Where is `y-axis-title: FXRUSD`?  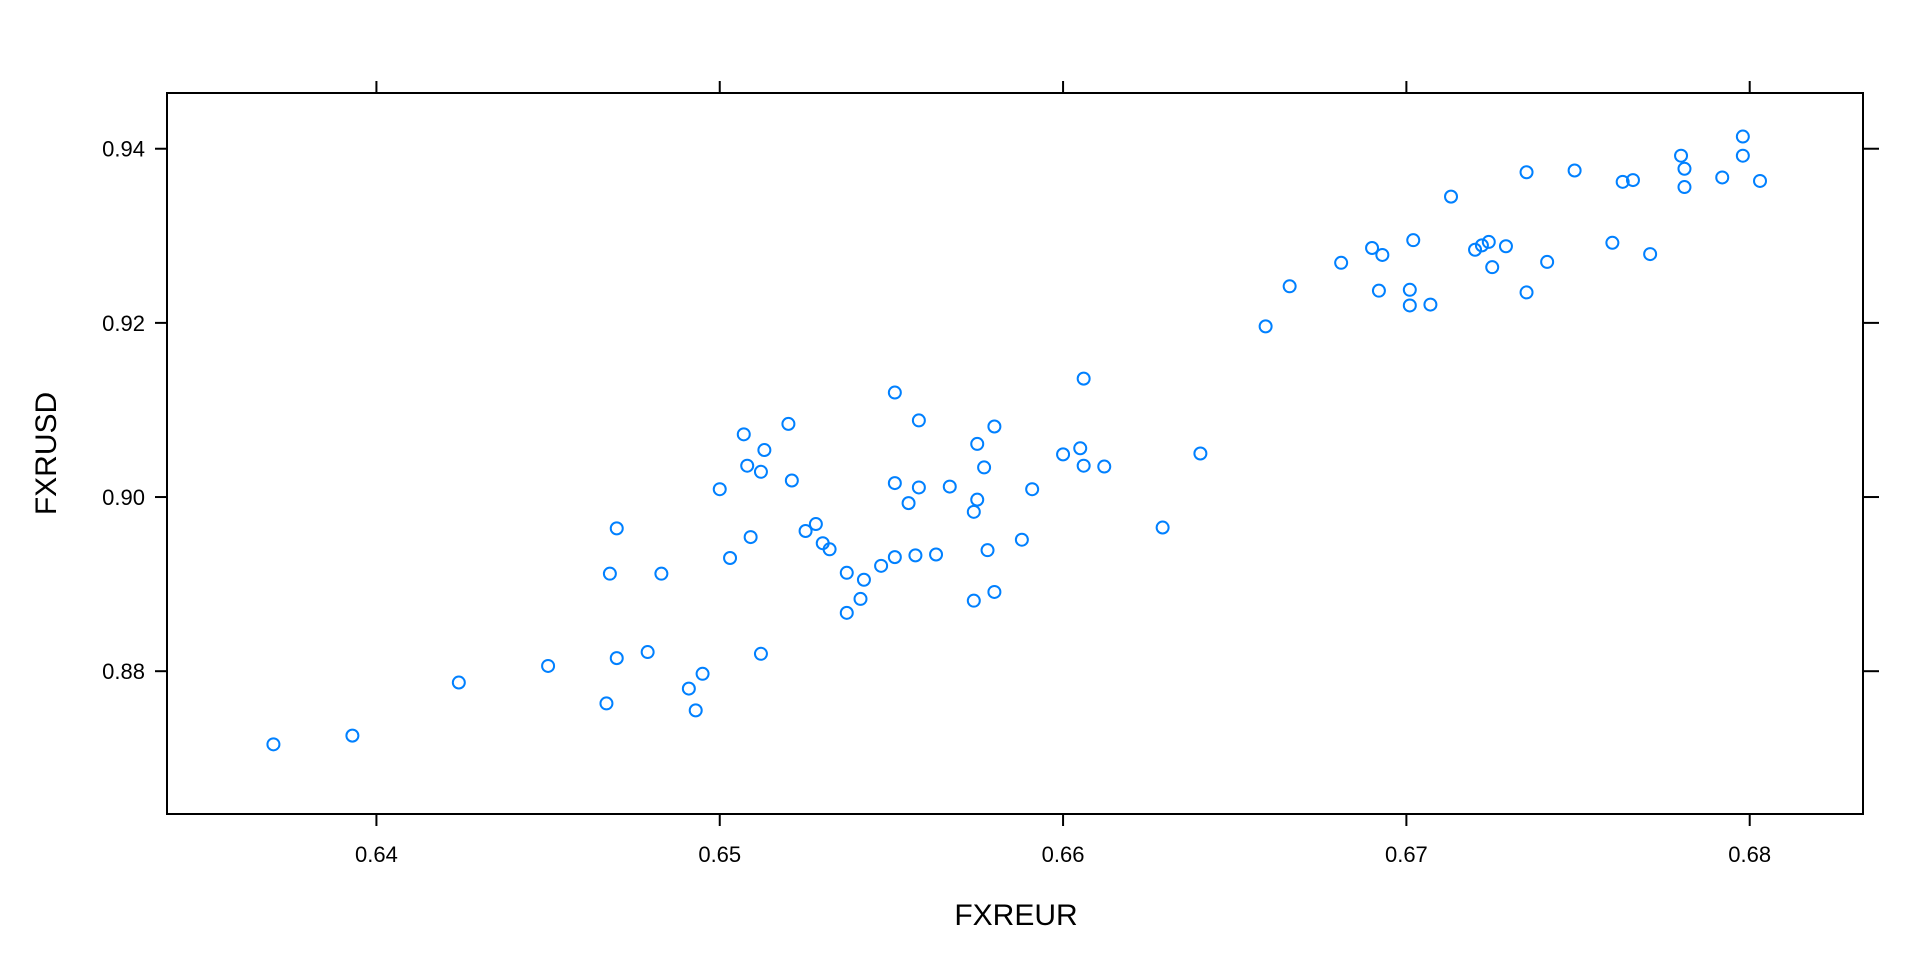
y-axis-title: FXRUSD is located at coordinates (46, 453).